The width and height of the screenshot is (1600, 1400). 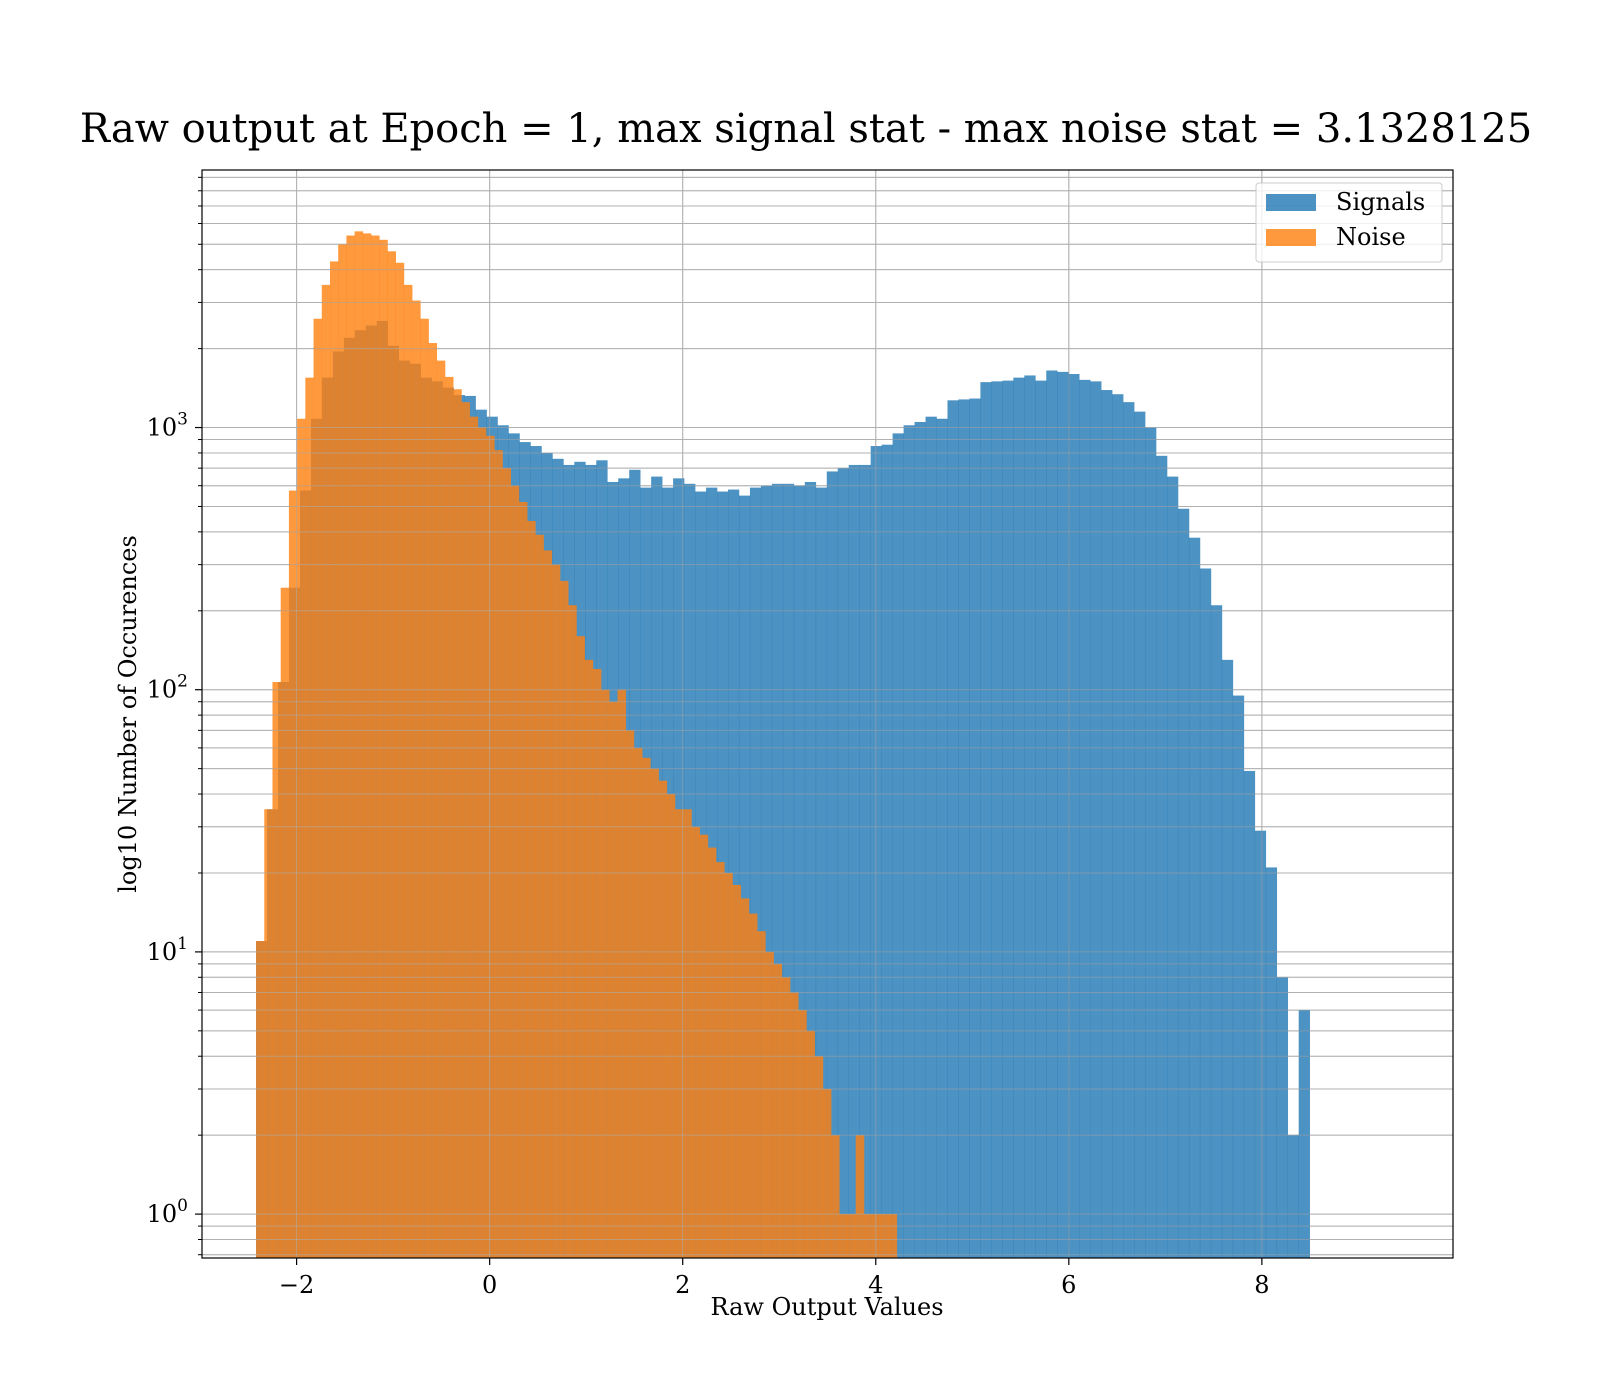 I want to click on x-tick-label: 4, so click(x=875, y=1285).